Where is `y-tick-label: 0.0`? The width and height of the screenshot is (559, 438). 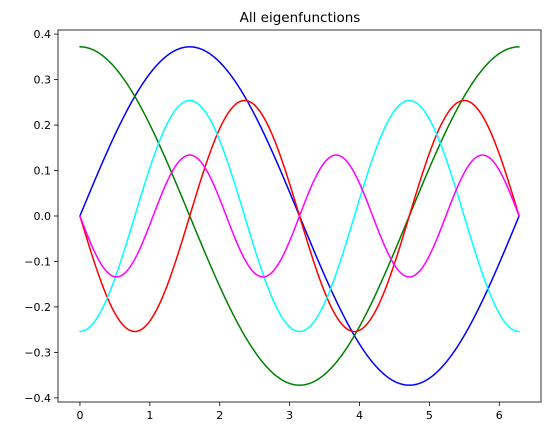
y-tick-label: 0.0 is located at coordinates (43, 216).